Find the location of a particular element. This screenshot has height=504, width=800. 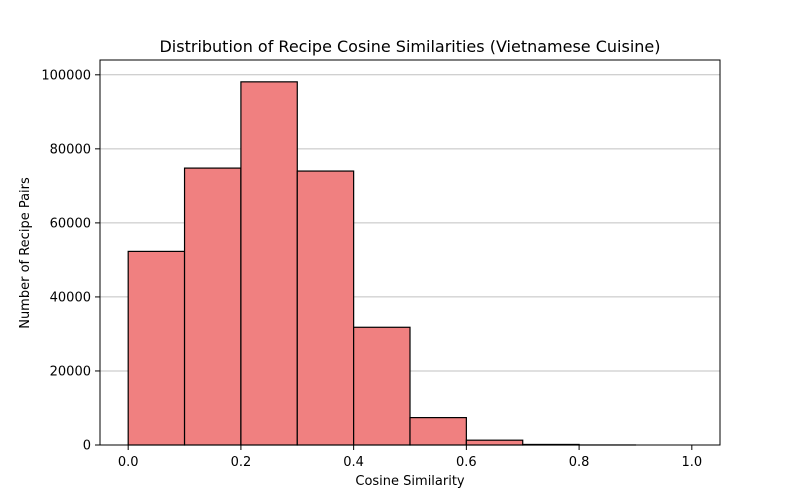

y-tick-label: 80000 is located at coordinates (70, 149).